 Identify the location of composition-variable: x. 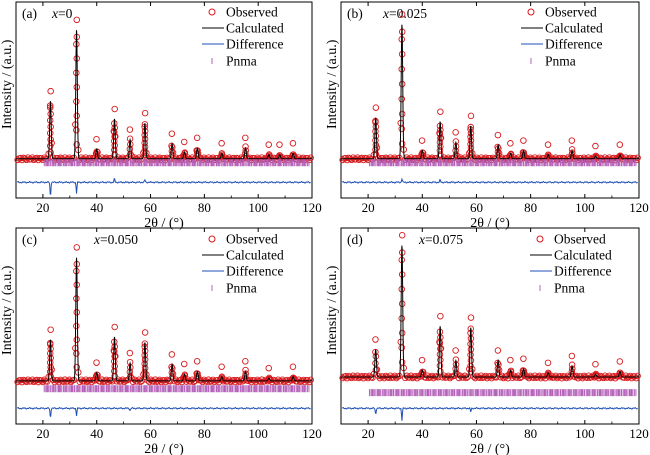
(54, 13).